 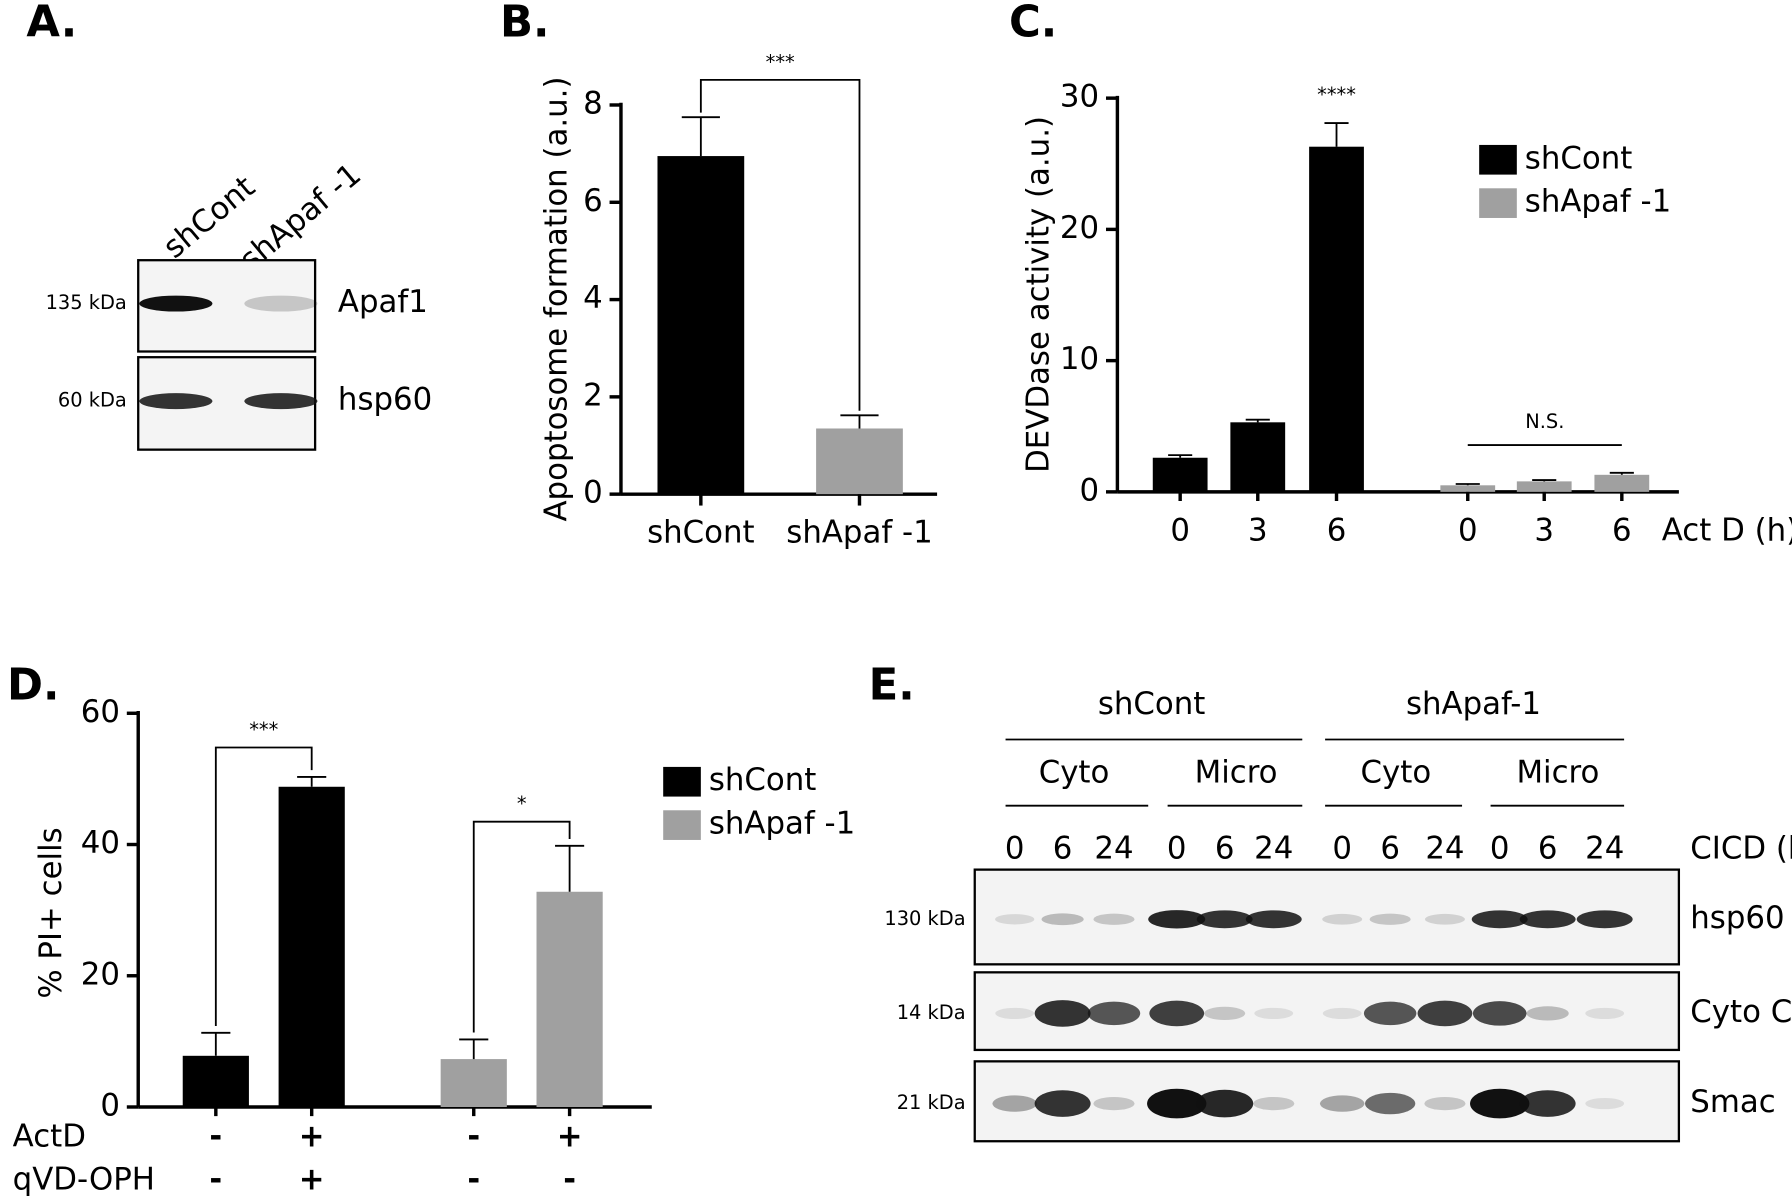 What do you see at coordinates (1336, 94) in the screenshot?
I see `significance-label: ****` at bounding box center [1336, 94].